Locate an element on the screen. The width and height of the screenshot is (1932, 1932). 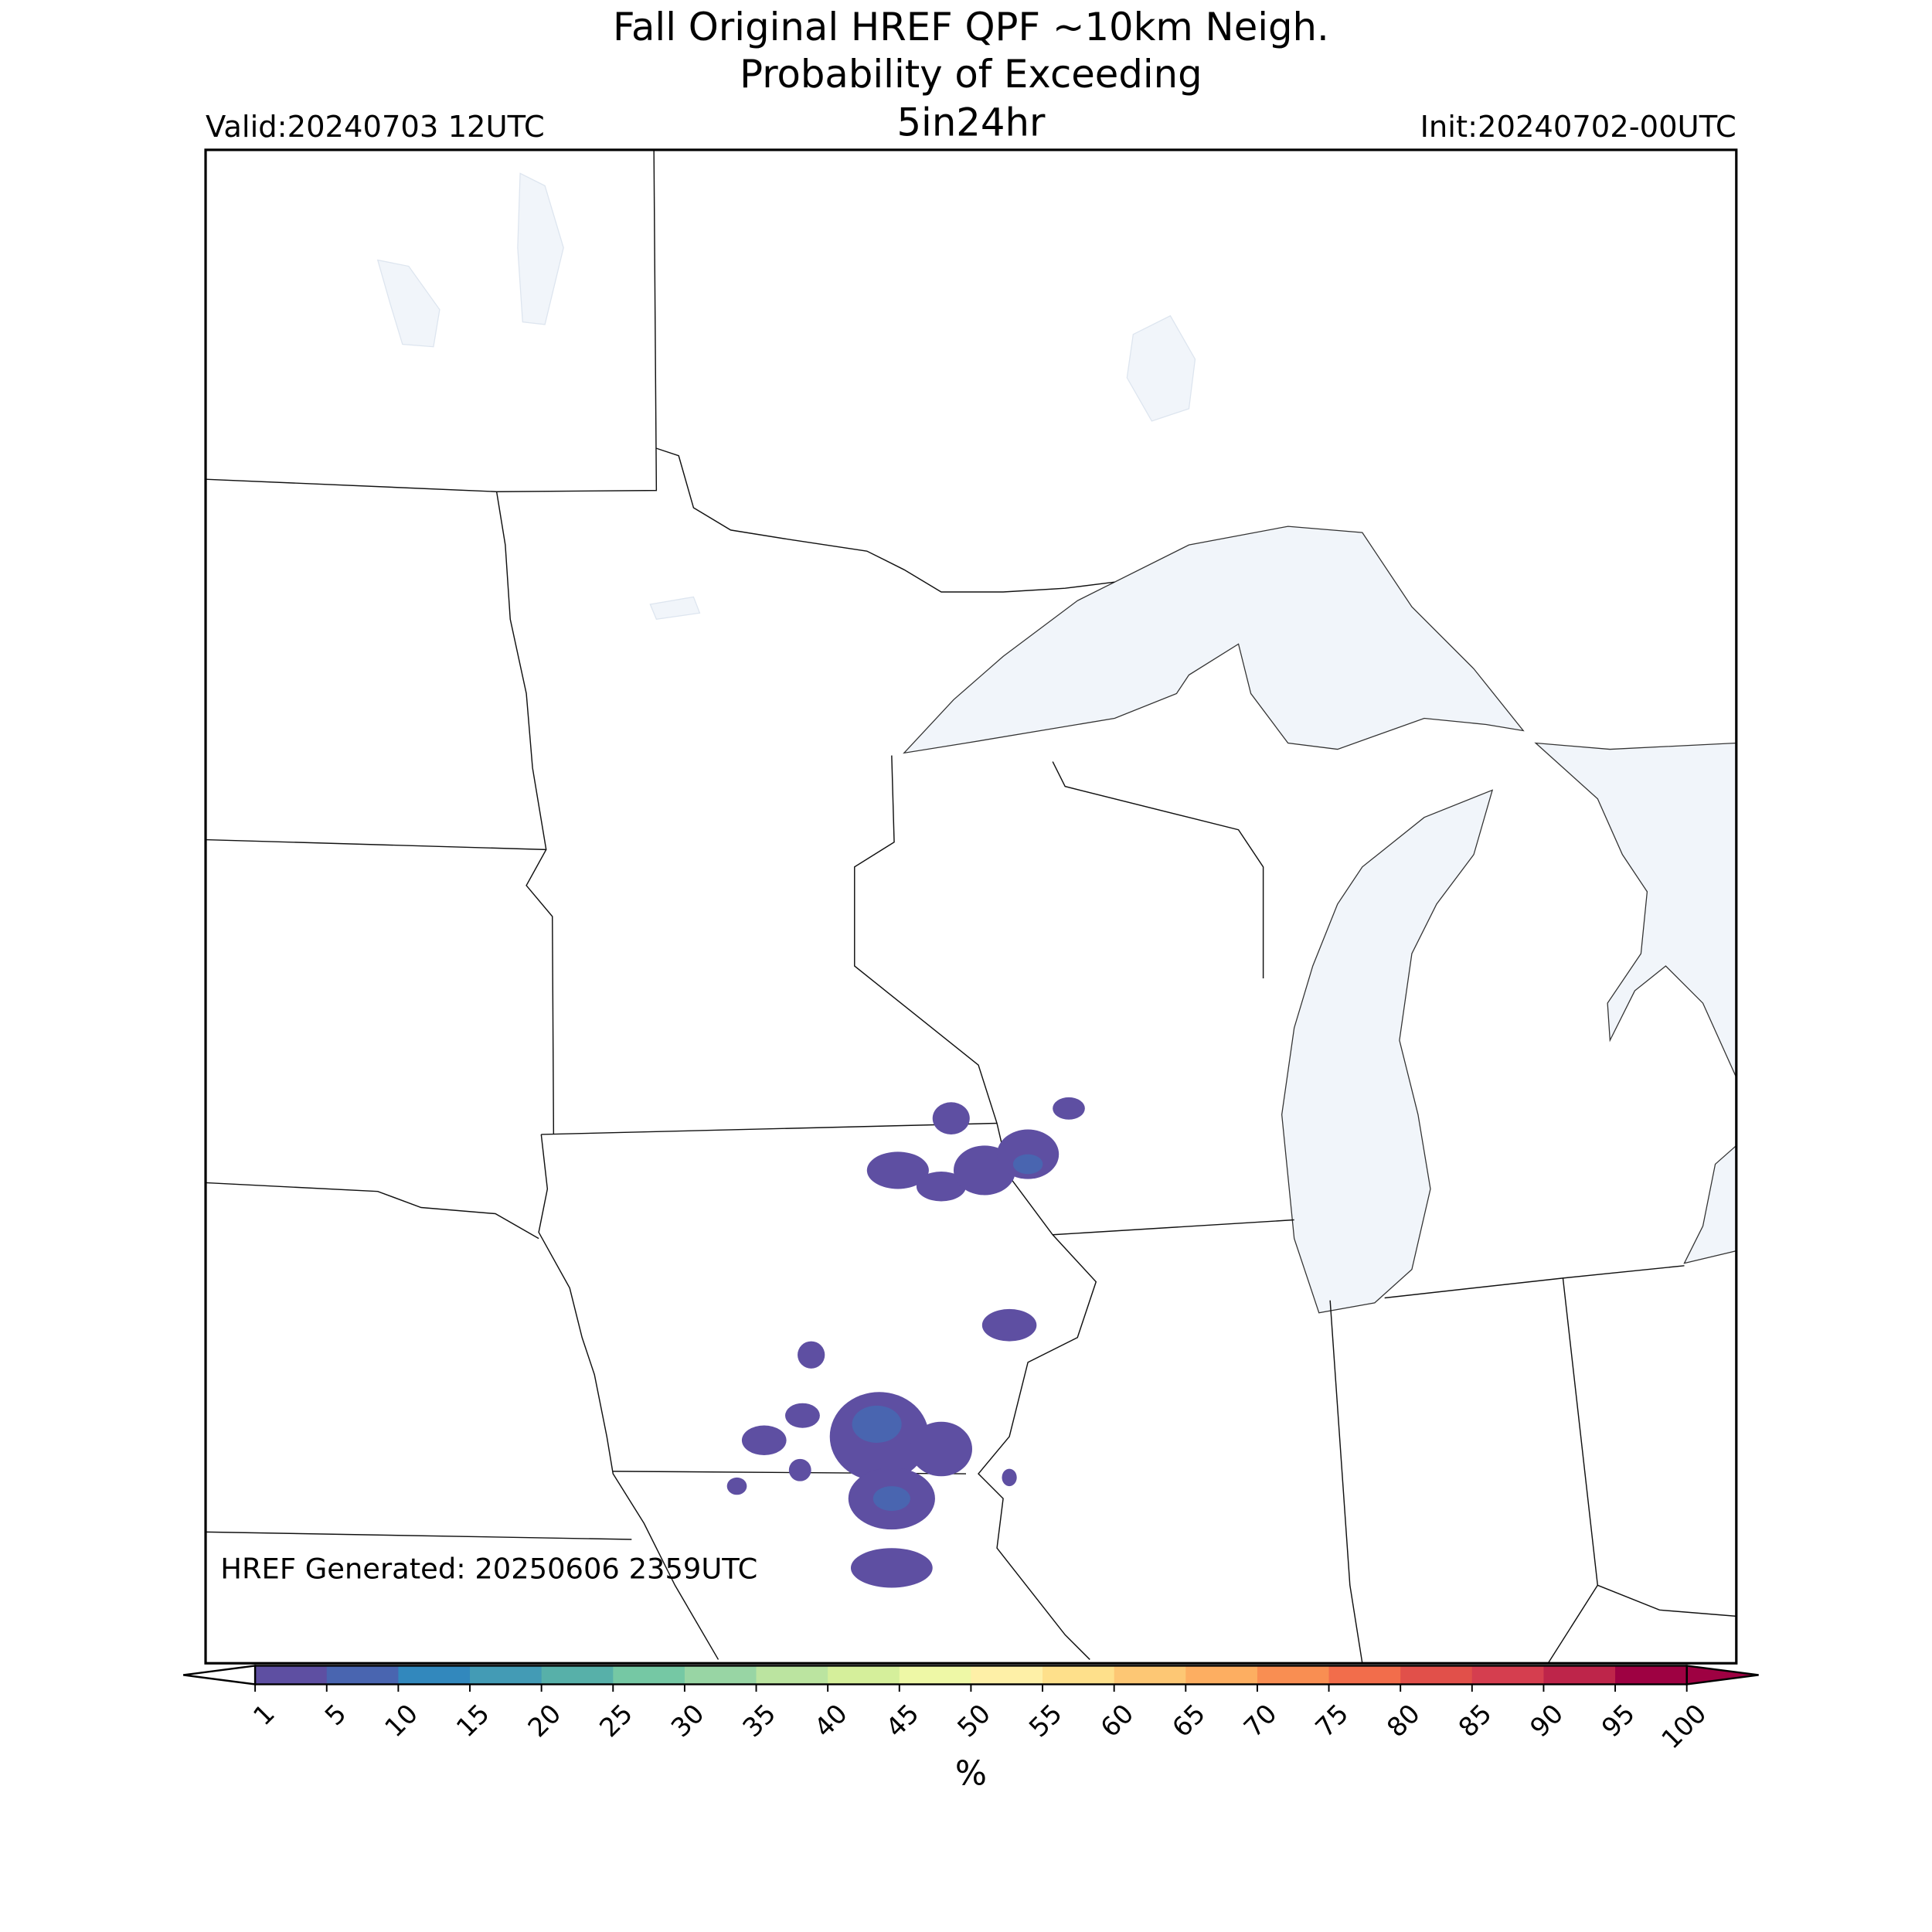
lake-superior is located at coordinates (1214, 640).